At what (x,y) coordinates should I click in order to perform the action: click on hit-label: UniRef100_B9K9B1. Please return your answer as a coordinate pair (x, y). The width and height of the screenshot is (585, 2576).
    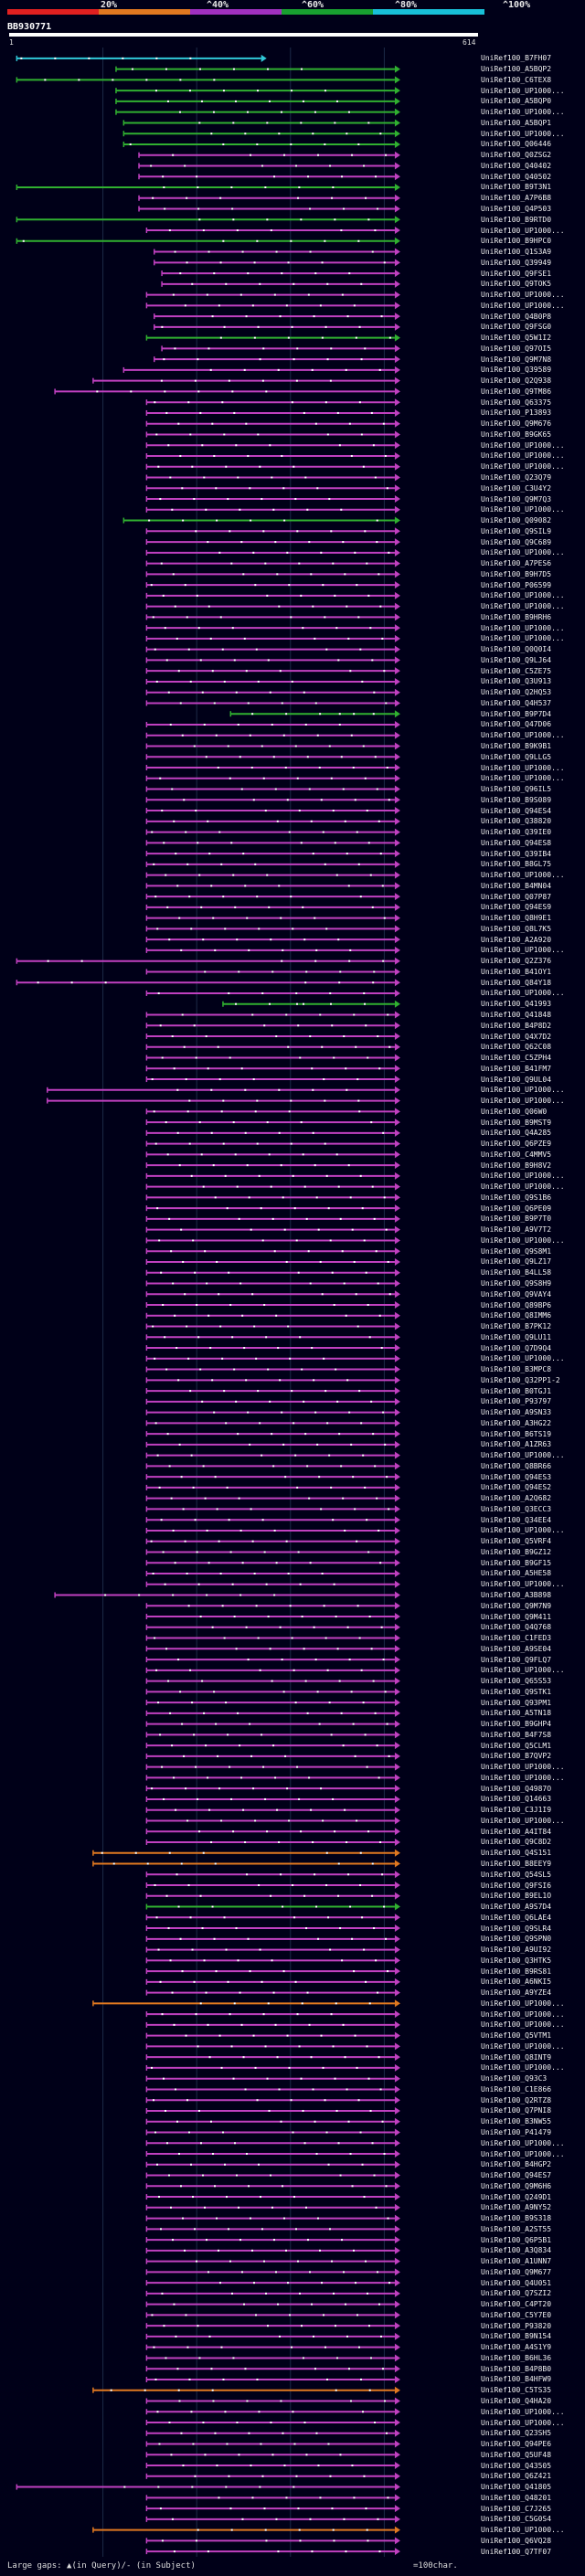
    Looking at the image, I should click on (516, 745).